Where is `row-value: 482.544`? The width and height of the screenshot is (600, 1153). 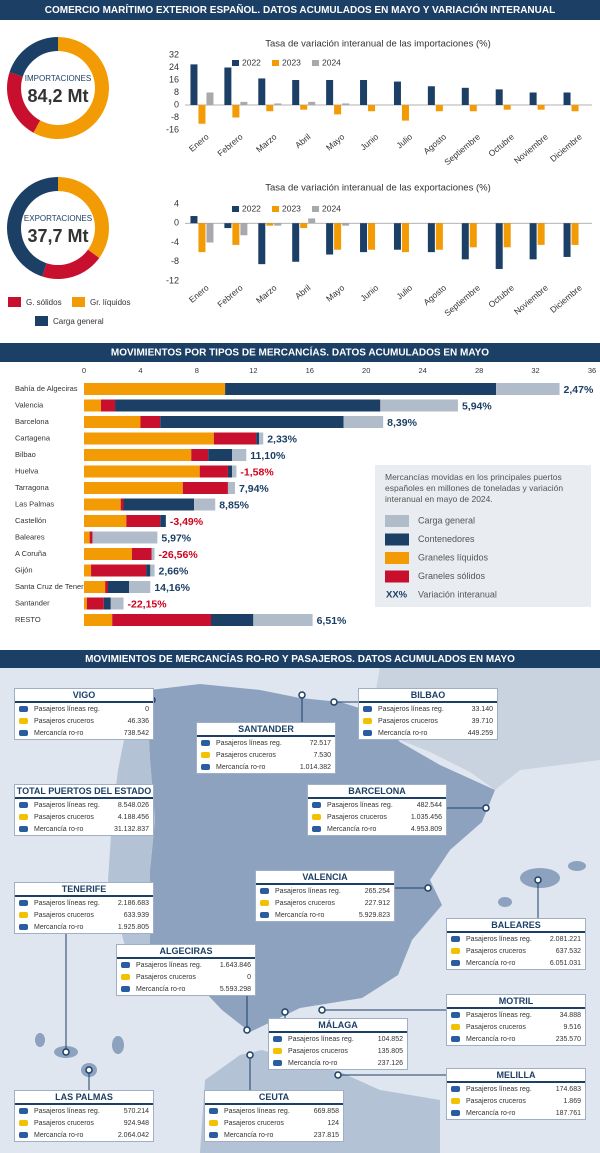 row-value: 482.544 is located at coordinates (429, 805).